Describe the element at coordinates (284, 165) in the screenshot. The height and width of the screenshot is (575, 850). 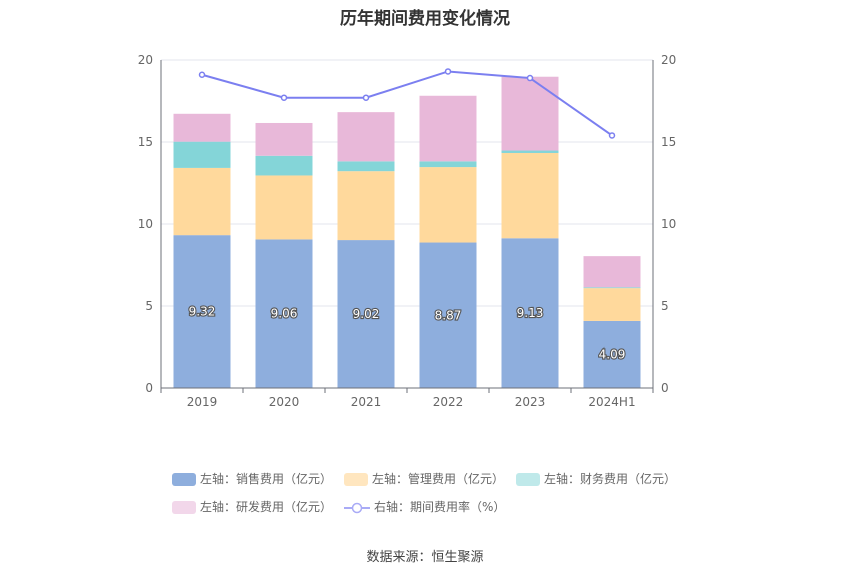
I see `bar-segment-2020-s2` at that location.